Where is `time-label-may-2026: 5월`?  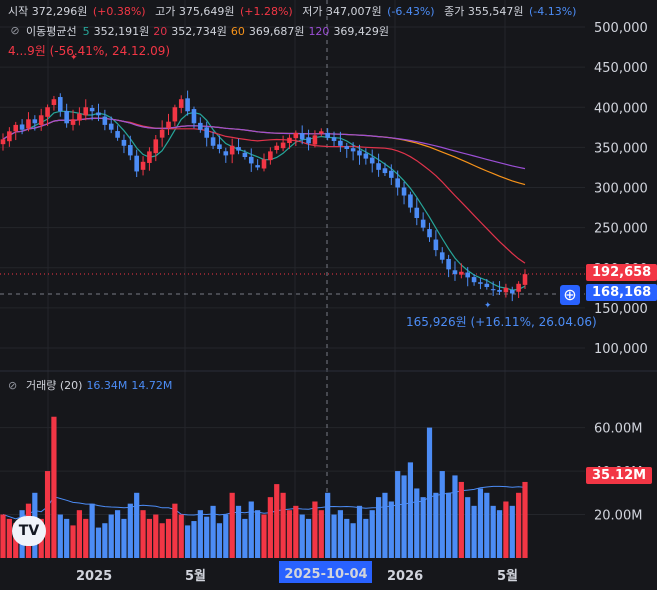 time-label-may-2026: 5월 is located at coordinates (507, 576).